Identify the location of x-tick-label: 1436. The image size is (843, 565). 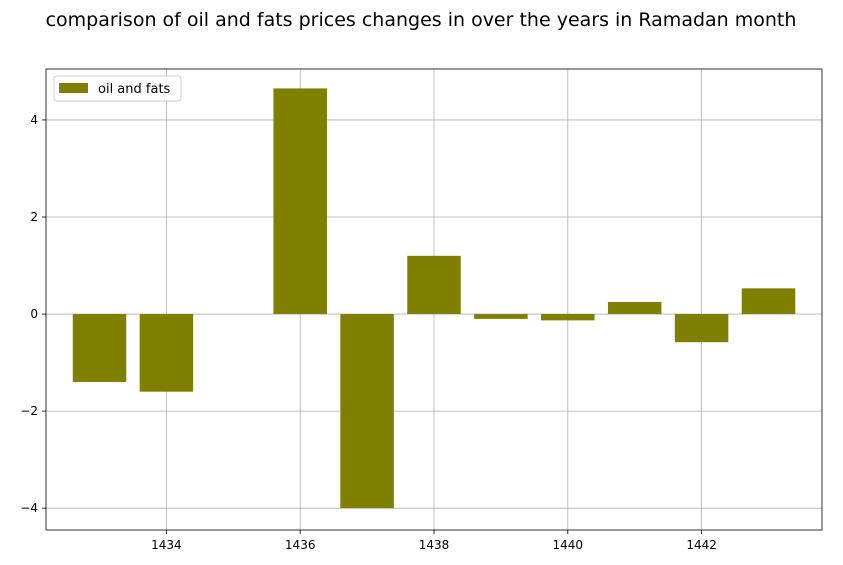
(300, 545).